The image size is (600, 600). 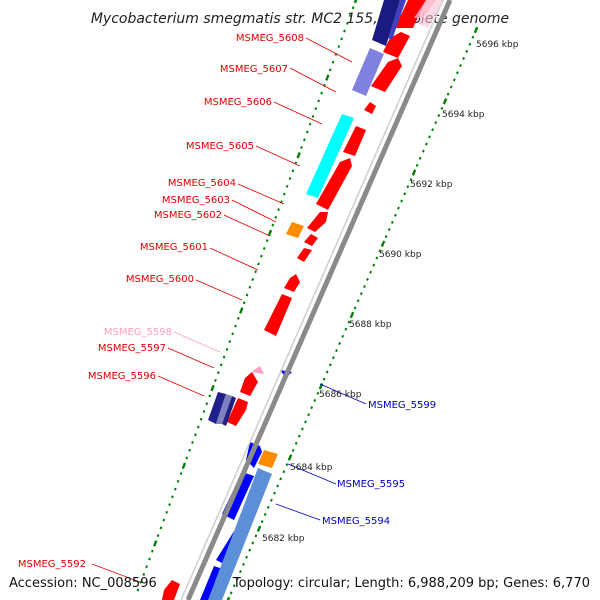 I want to click on gene-label: MSMEG_5592, so click(x=52, y=564).